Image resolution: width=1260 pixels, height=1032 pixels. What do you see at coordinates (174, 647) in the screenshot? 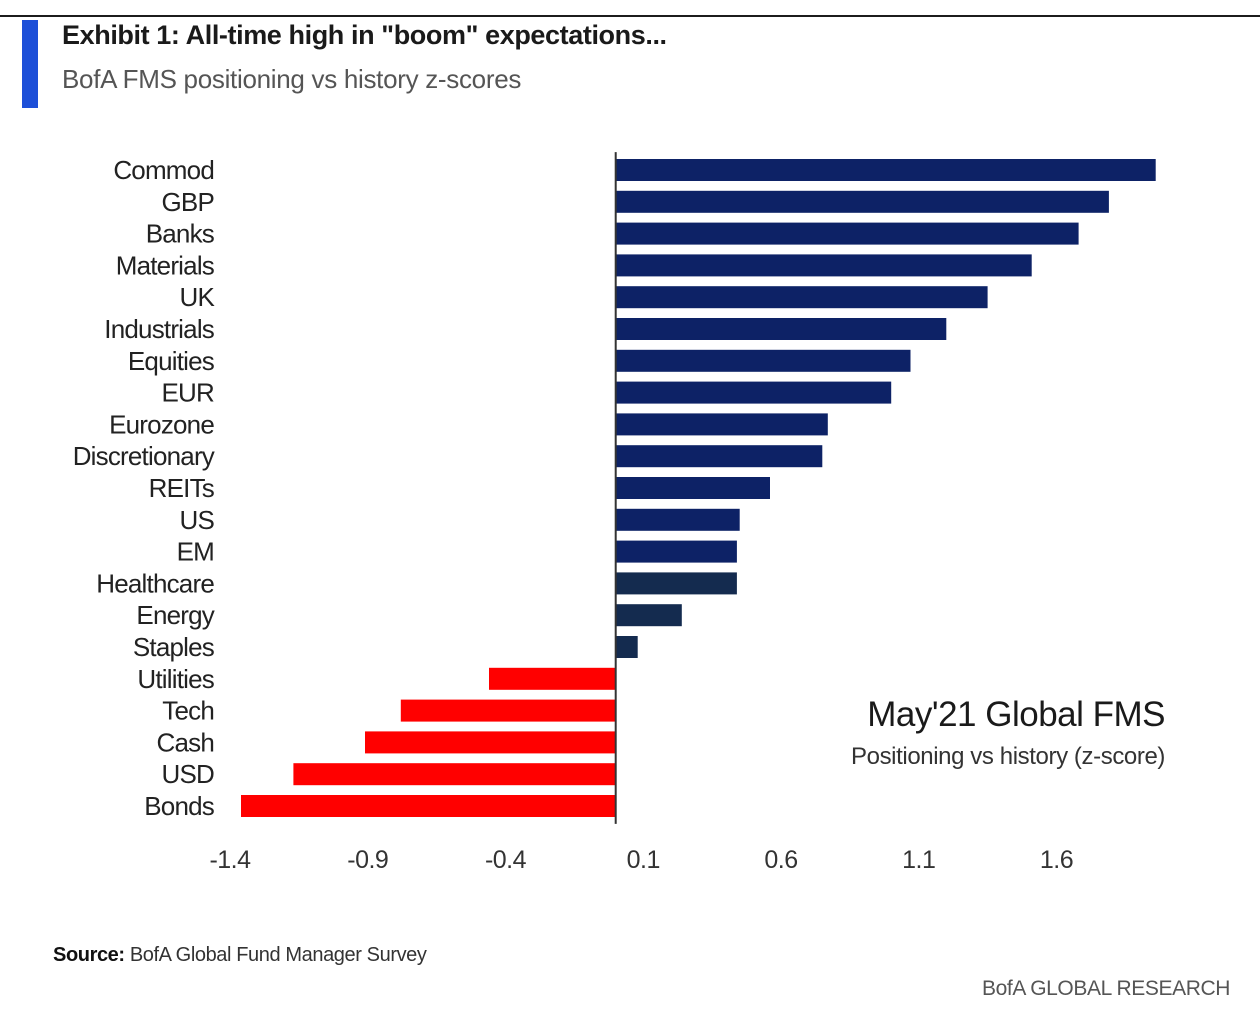
I see `category-label-staples: Staples` at bounding box center [174, 647].